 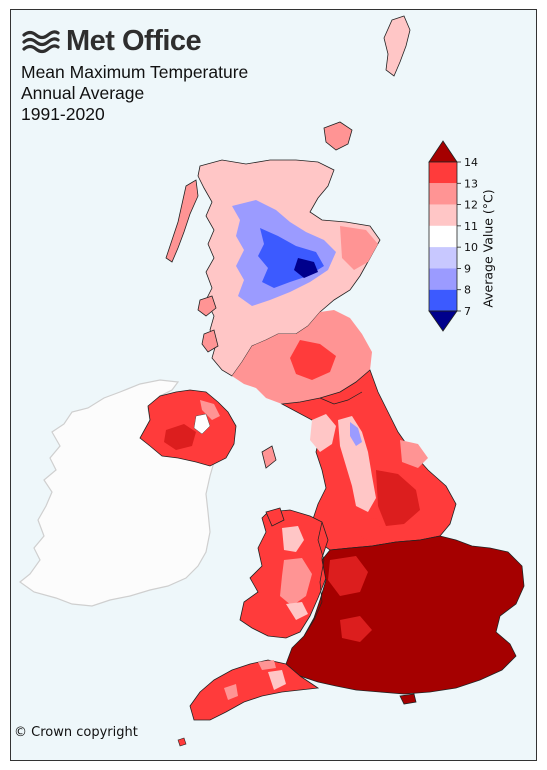 What do you see at coordinates (182, 221) in the screenshot?
I see `outer-hebrides` at bounding box center [182, 221].